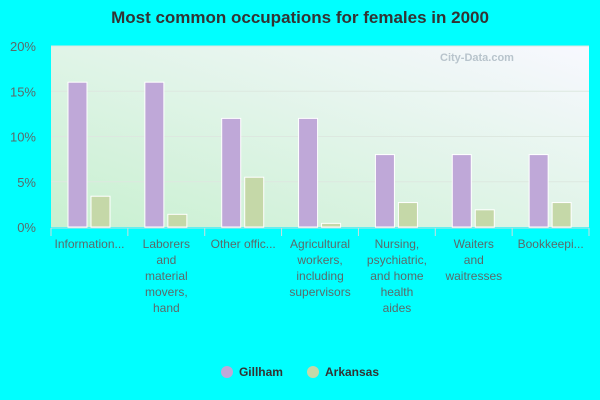 Image resolution: width=600 pixels, height=400 pixels. I want to click on y-tick-label: 0%, so click(26, 227).